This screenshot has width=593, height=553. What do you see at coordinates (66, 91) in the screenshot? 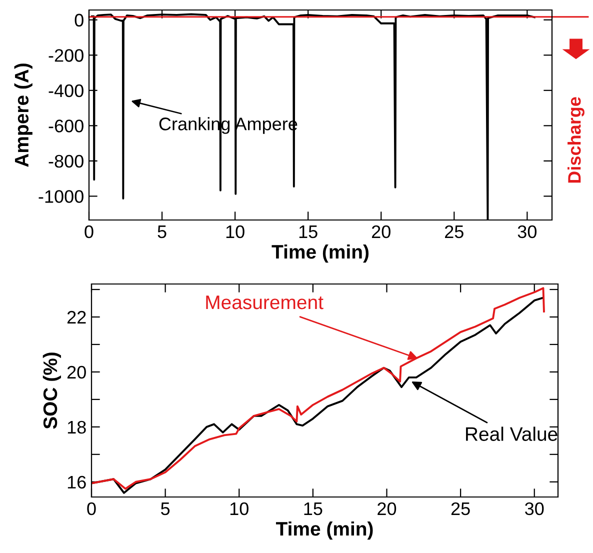
I see `y-tick-label: -400` at bounding box center [66, 91].